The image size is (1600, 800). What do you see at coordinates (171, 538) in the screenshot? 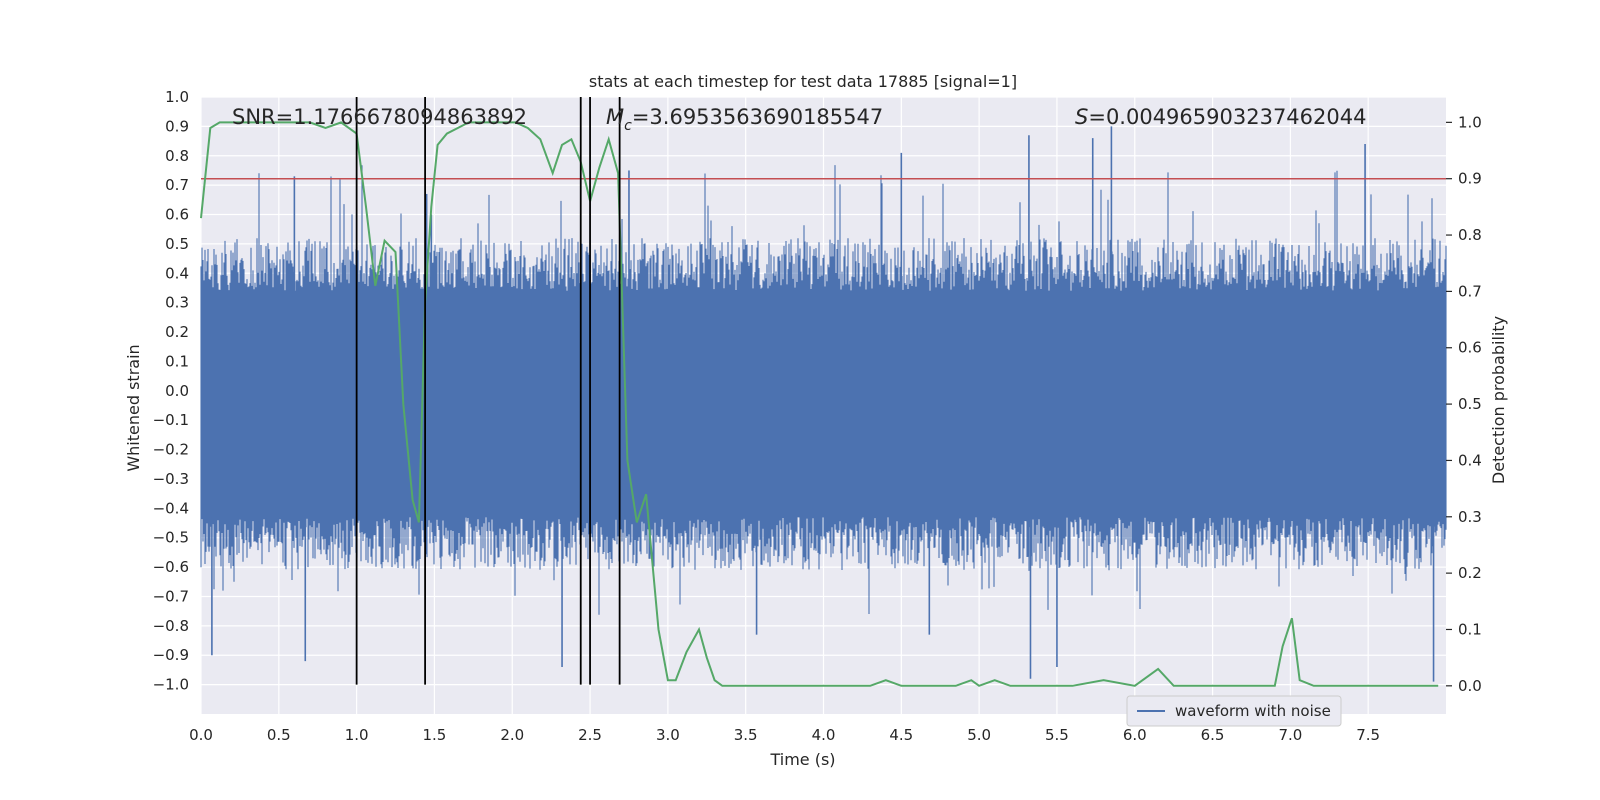
I see `y-tick-label: −0.5` at bounding box center [171, 538].